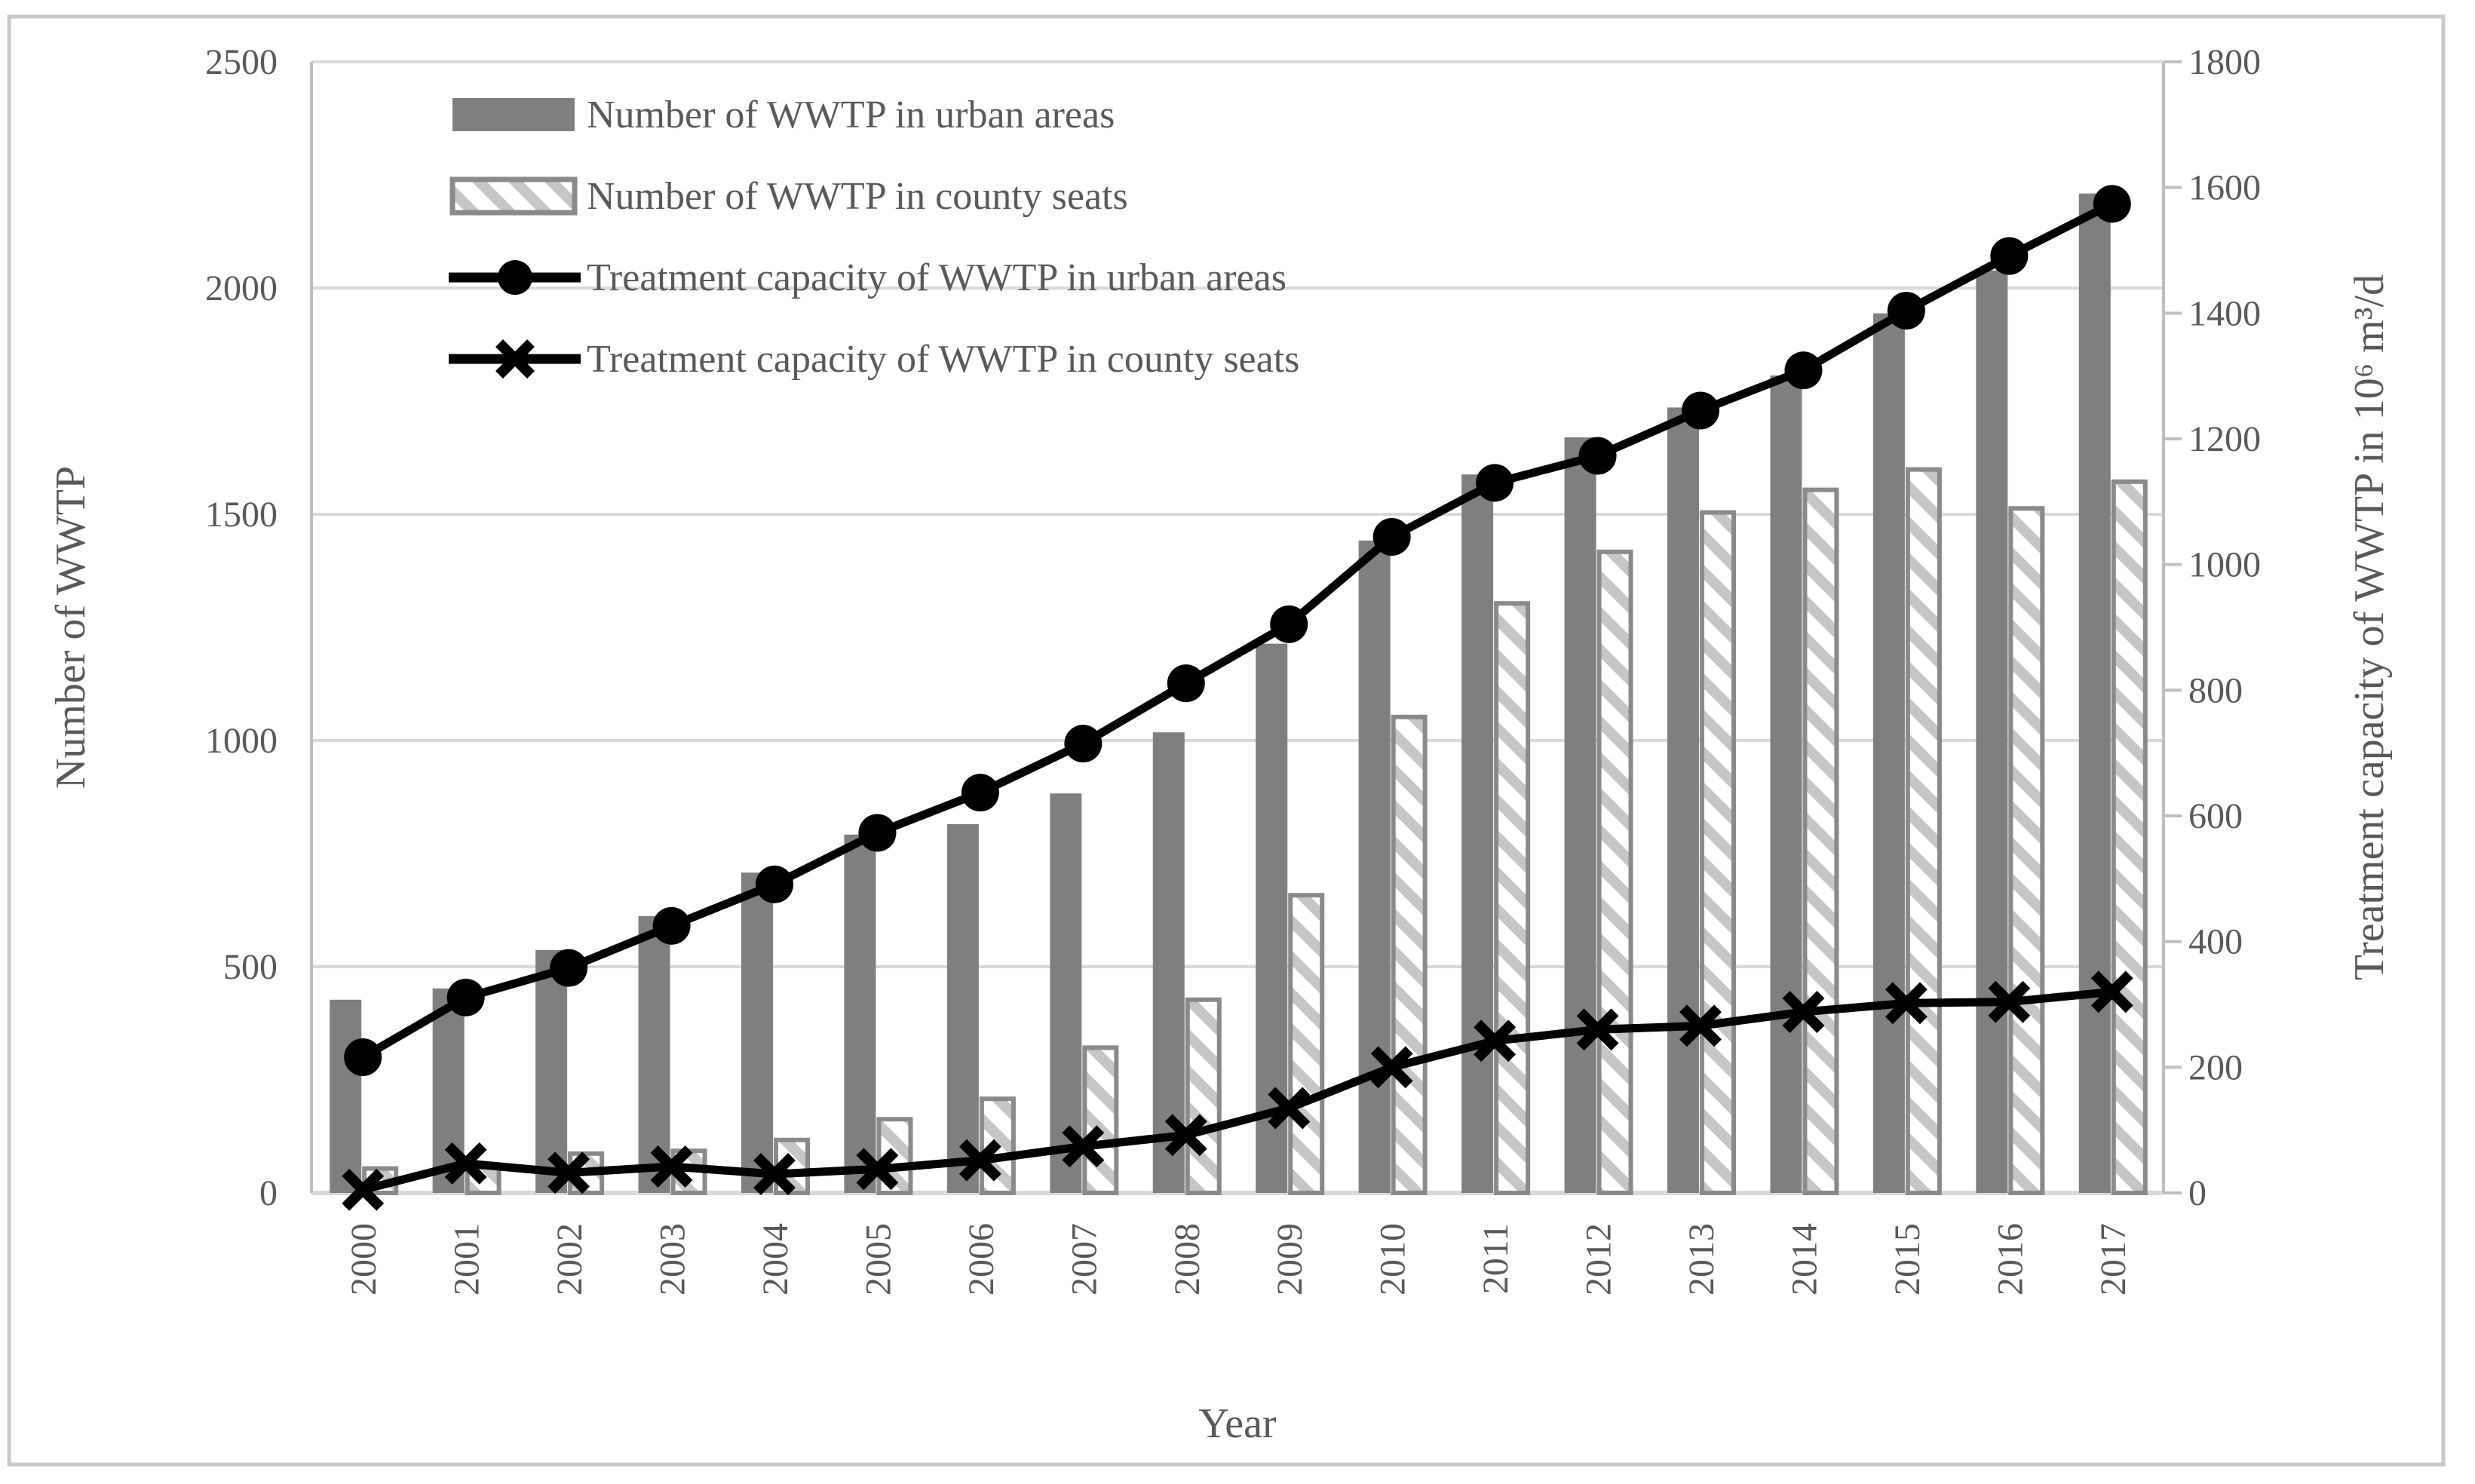  Describe the element at coordinates (2112, 204) in the screenshot. I see `marker-urban-capacity-2017` at that location.